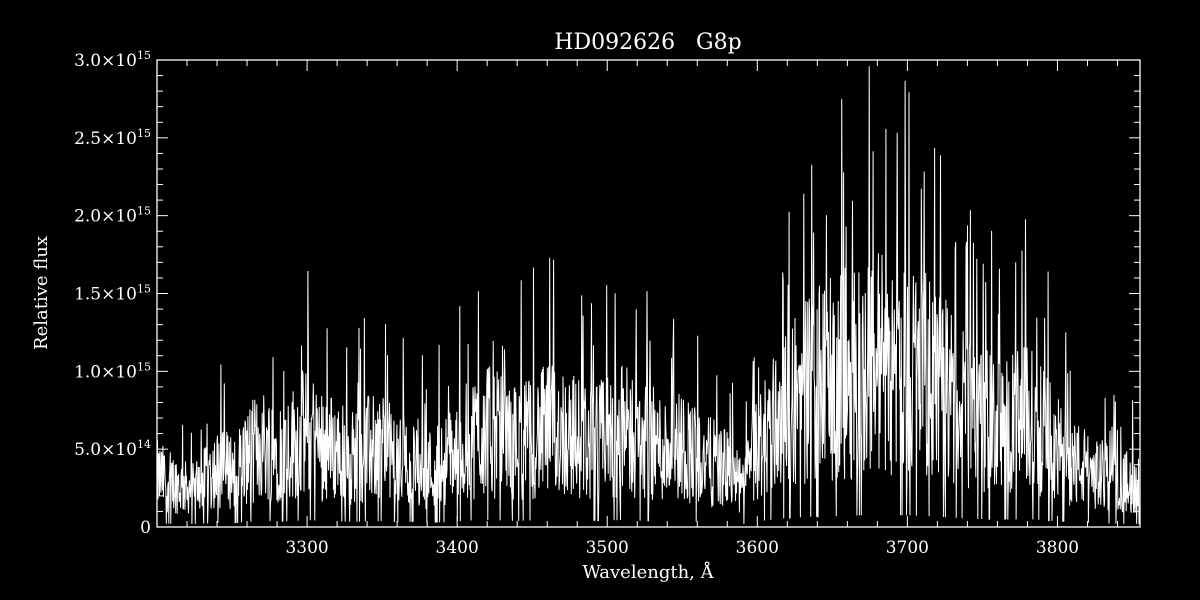 The height and width of the screenshot is (600, 1200). I want to click on x-tick-label: 3400, so click(457, 548).